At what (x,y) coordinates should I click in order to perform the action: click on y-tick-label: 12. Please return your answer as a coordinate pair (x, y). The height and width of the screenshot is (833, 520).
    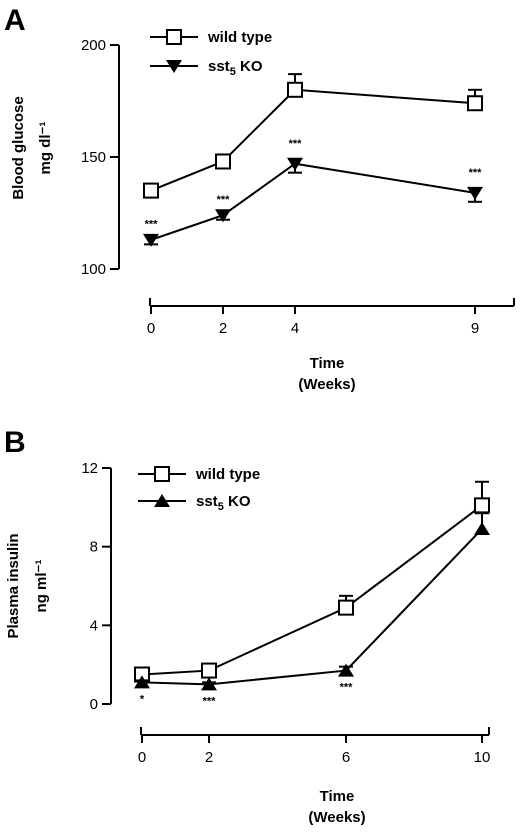
    Looking at the image, I should click on (89, 468).